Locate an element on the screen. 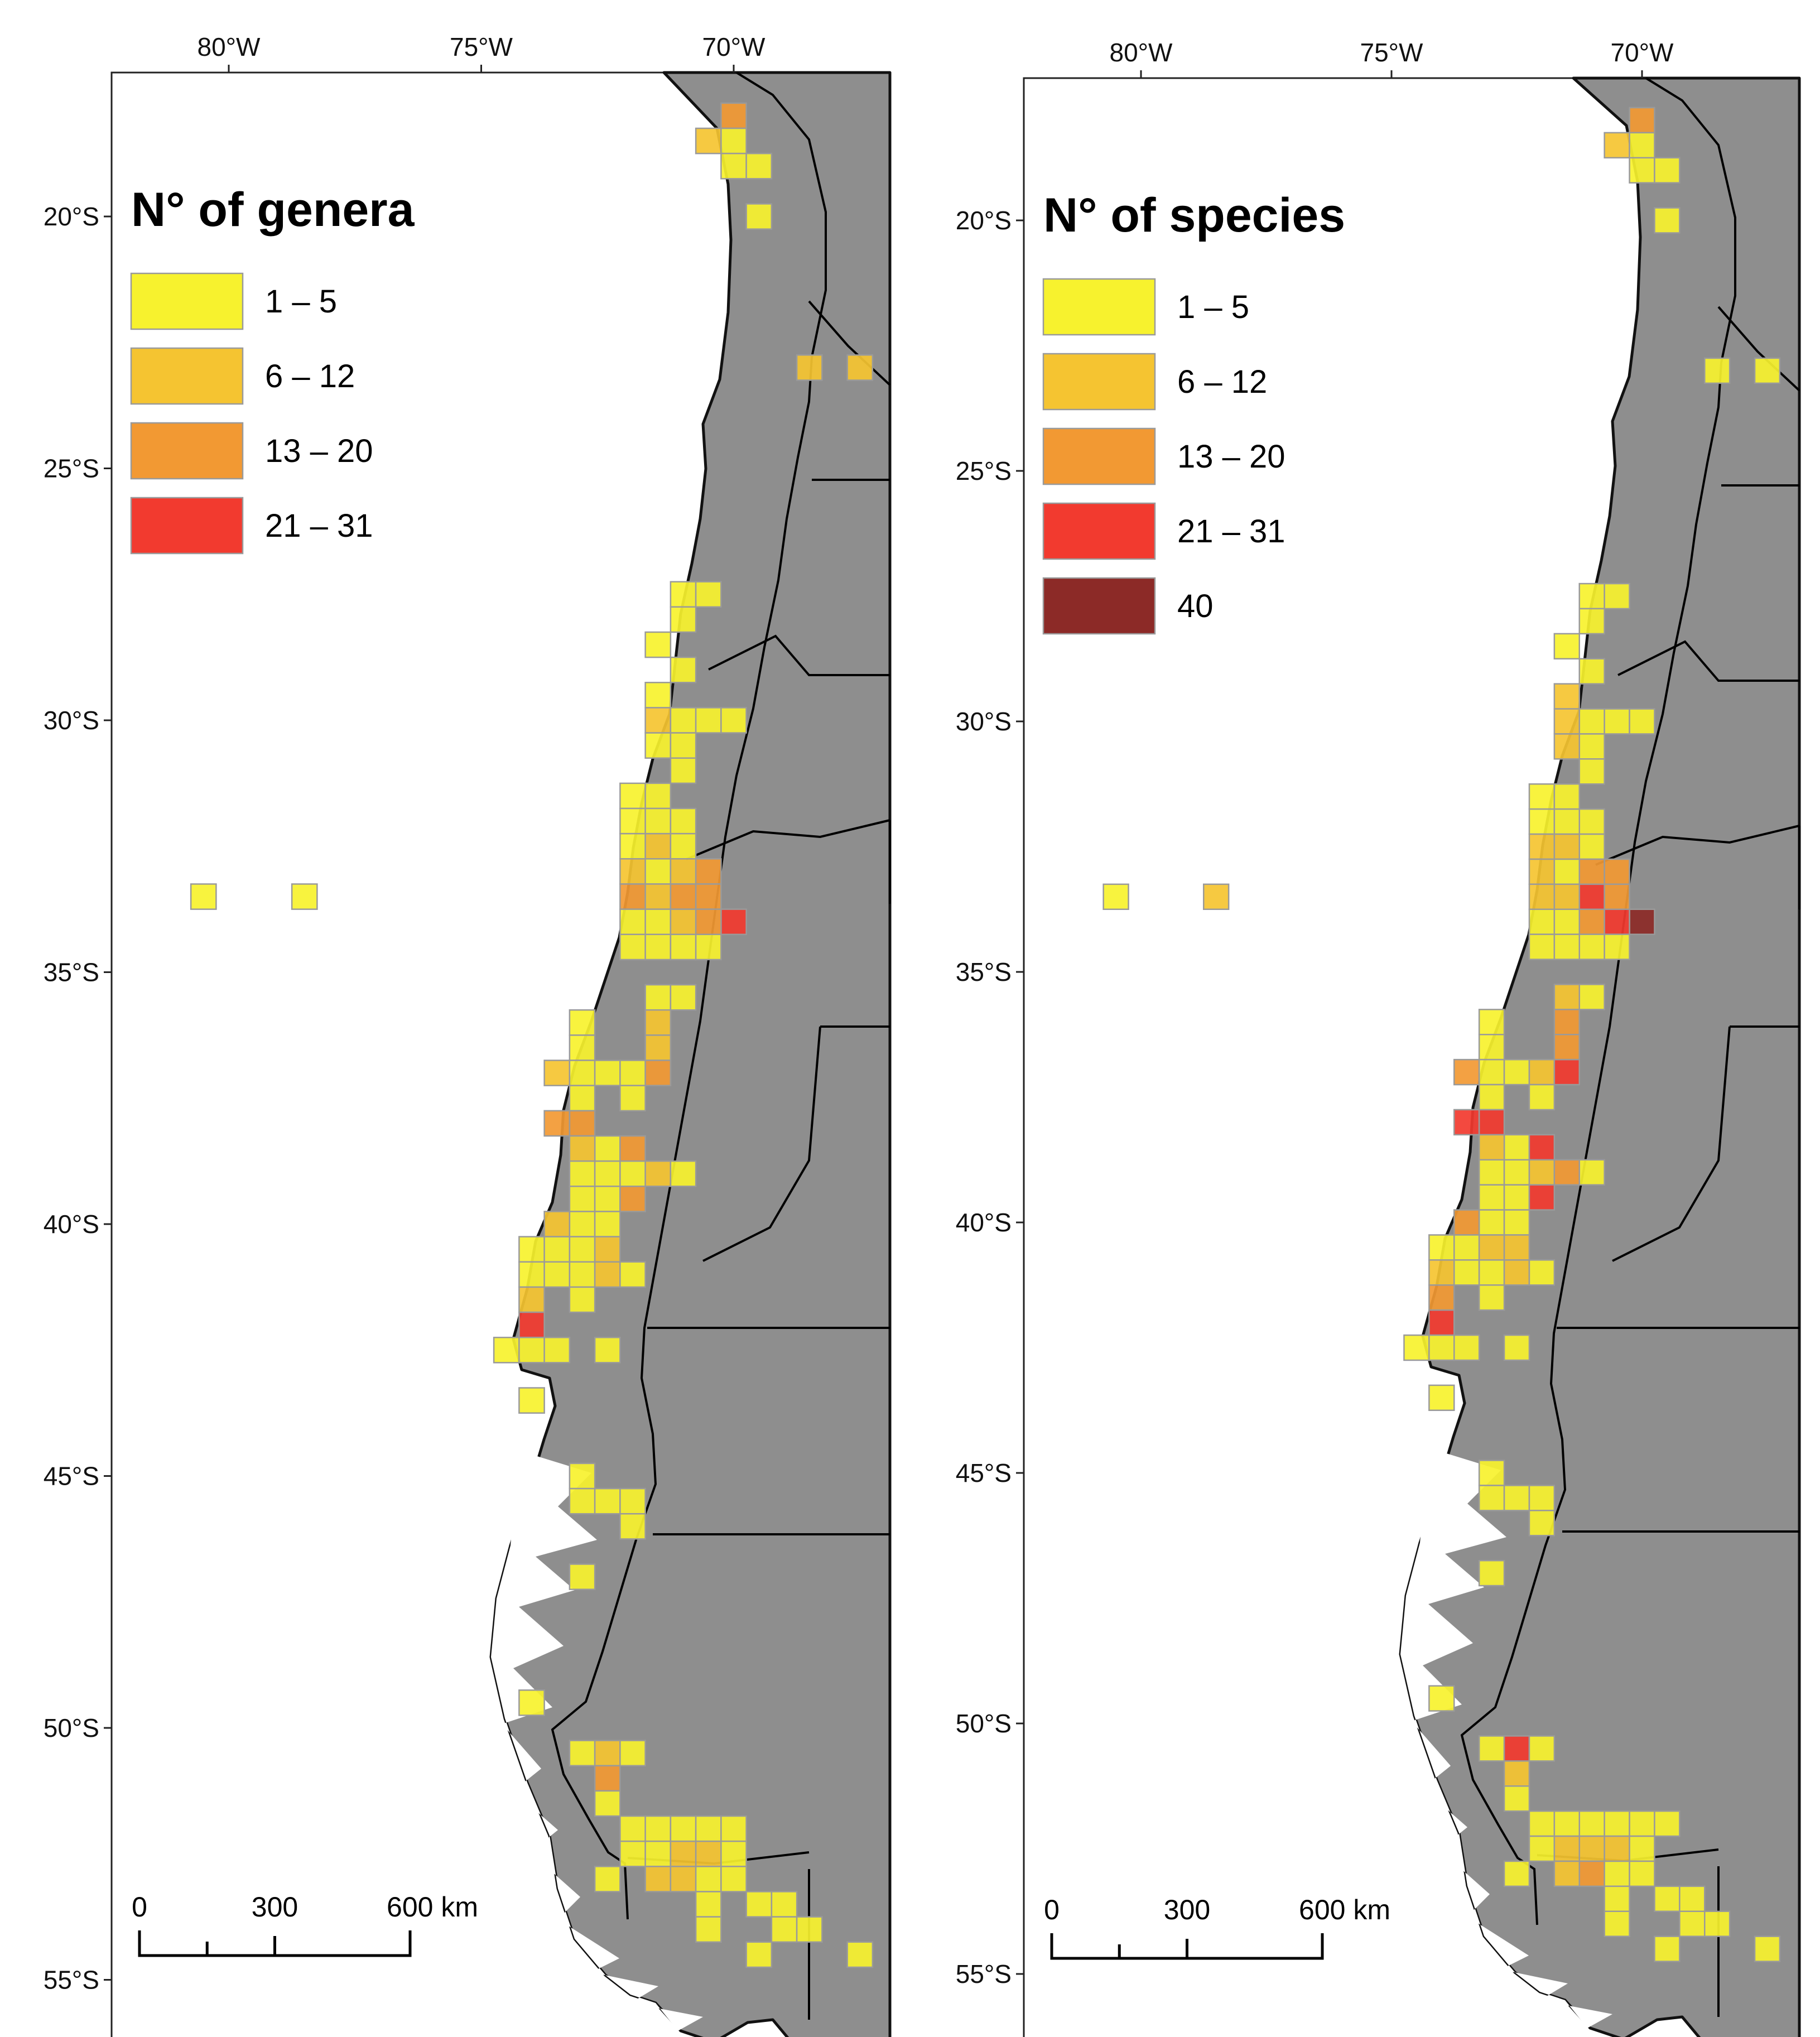  legend-title: N° of genera is located at coordinates (273, 210).